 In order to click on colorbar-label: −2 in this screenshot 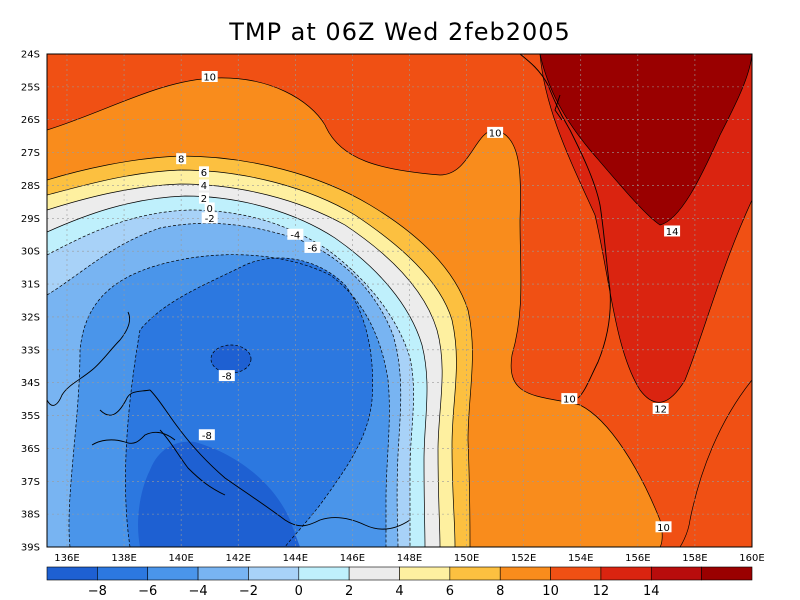, I will do `click(248, 591)`.